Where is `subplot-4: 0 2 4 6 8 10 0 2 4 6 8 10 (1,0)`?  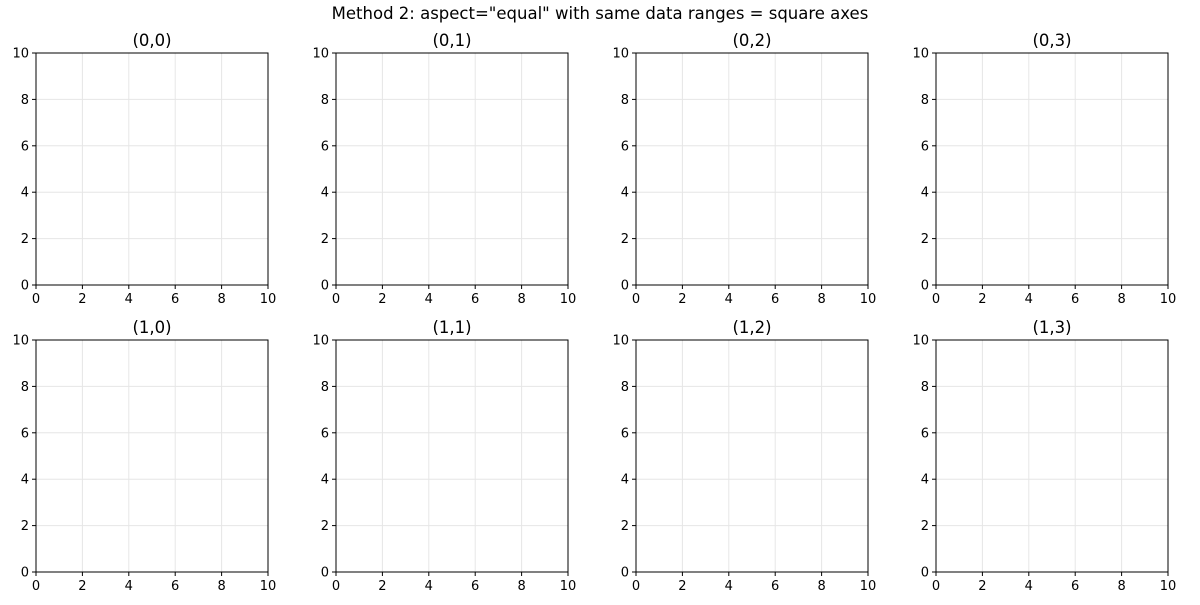
subplot-4: 0 2 4 6 8 10 0 2 4 6 8 10 (1,0) is located at coordinates (144, 456).